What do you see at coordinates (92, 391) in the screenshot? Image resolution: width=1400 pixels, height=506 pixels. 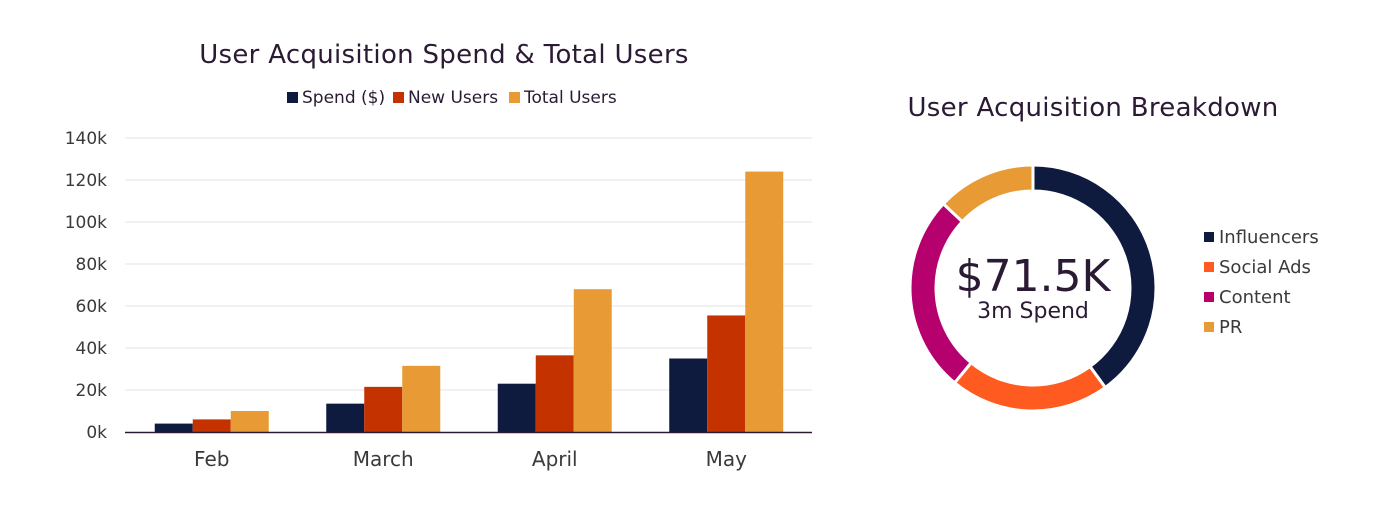 I see `y-tick-label: 20k` at bounding box center [92, 391].